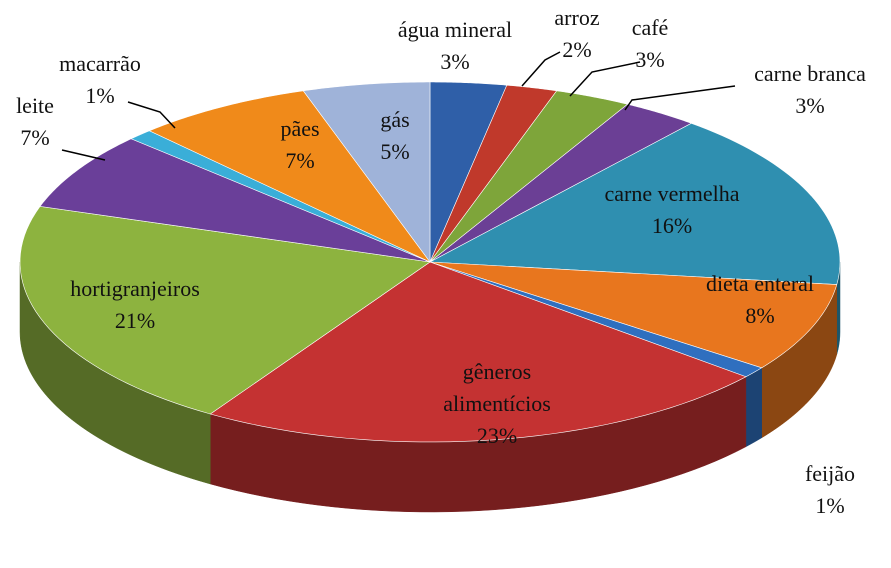 Image resolution: width=891 pixels, height=568 pixels. Describe the element at coordinates (100, 63) in the screenshot. I see `label-name: macarrão` at that location.